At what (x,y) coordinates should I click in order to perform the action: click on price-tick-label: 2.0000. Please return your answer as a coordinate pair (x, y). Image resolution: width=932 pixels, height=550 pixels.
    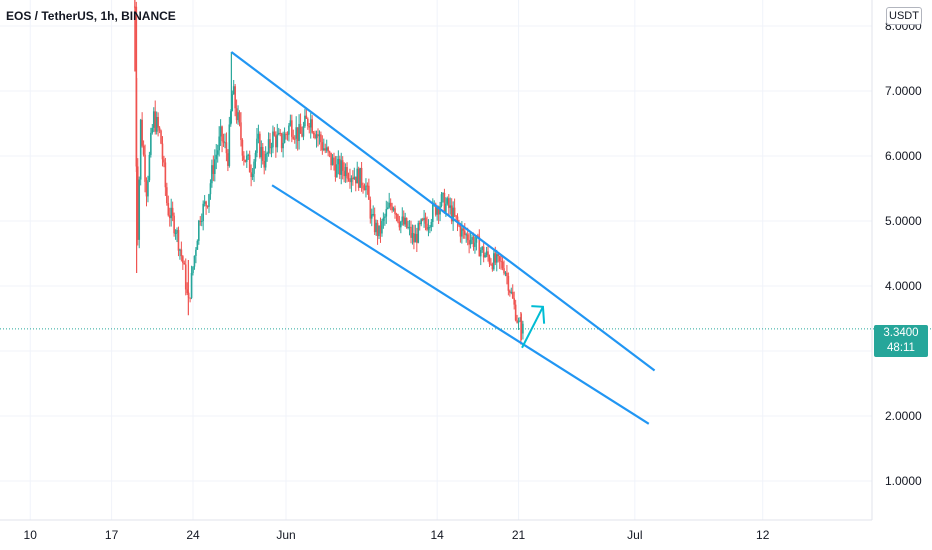
    Looking at the image, I should click on (903, 416).